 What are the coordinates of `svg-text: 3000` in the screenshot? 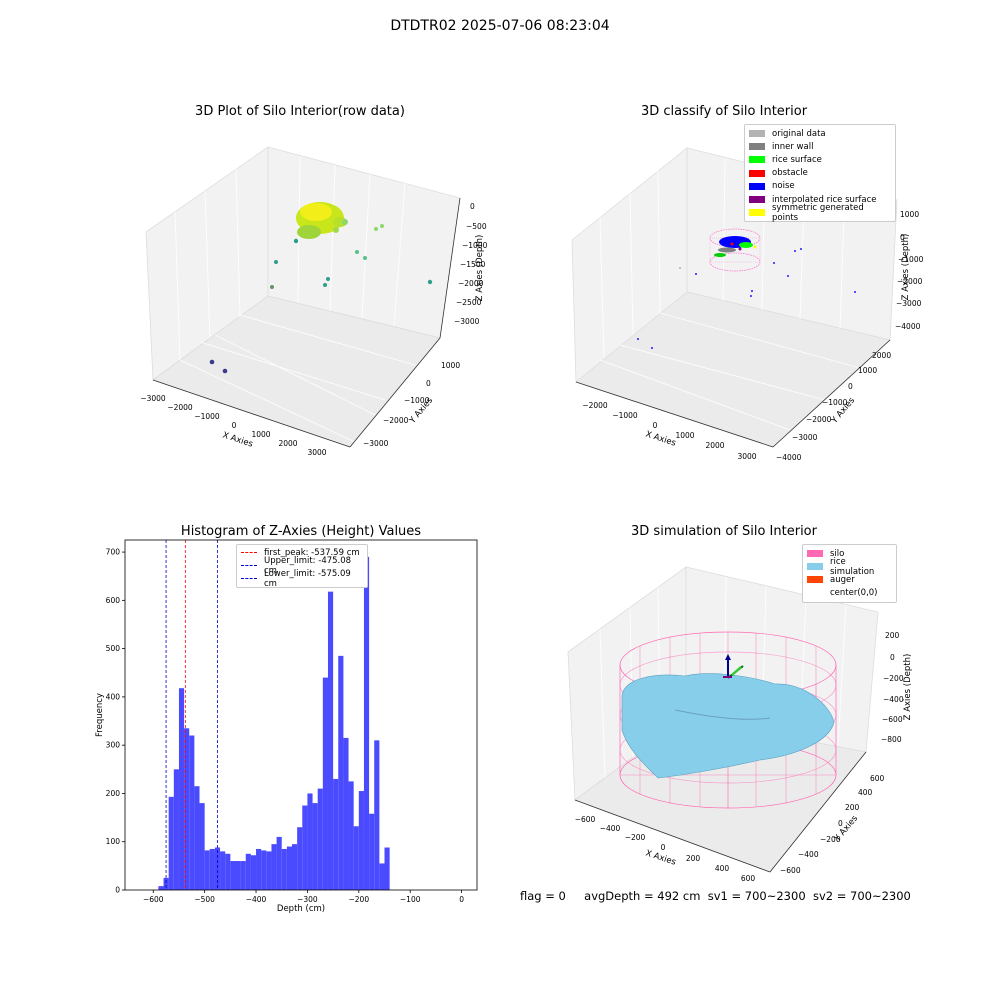 It's located at (316, 452).